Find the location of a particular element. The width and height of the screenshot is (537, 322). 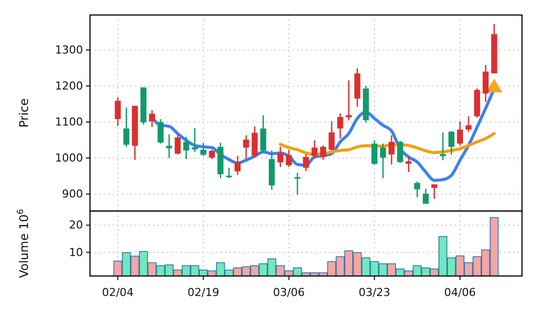

x-tick-label: 02/19 is located at coordinates (203, 293).